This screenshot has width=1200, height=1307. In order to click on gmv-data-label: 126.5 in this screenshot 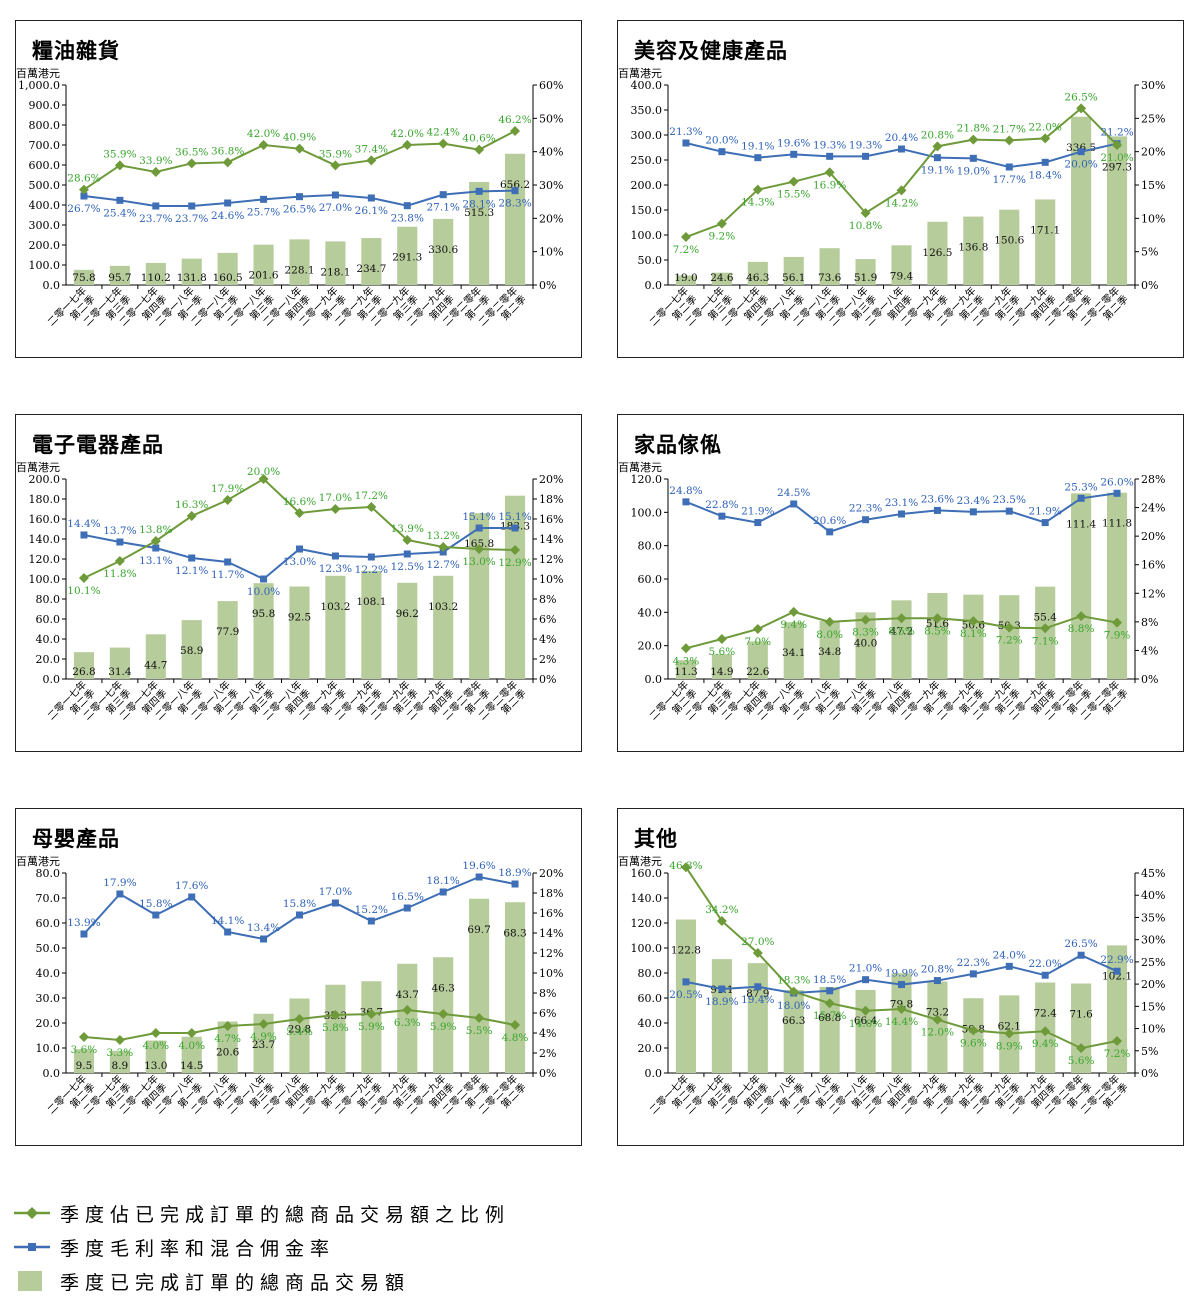, I will do `click(937, 253)`.